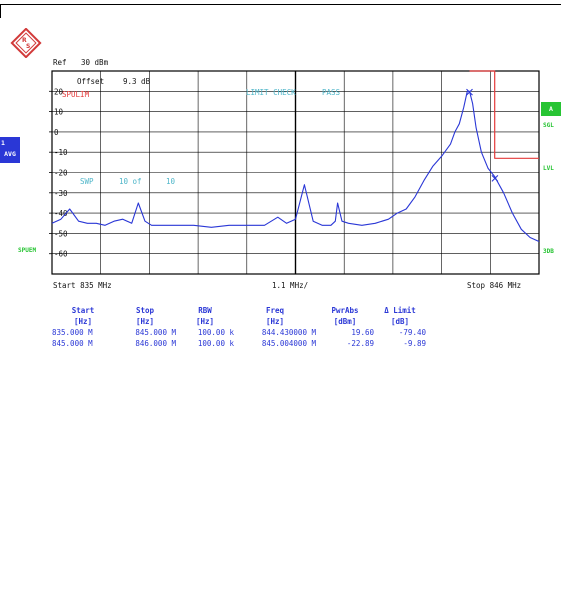 This screenshot has height=607, width=561. I want to click on table-cell: 845.004000 M, so click(288, 343).